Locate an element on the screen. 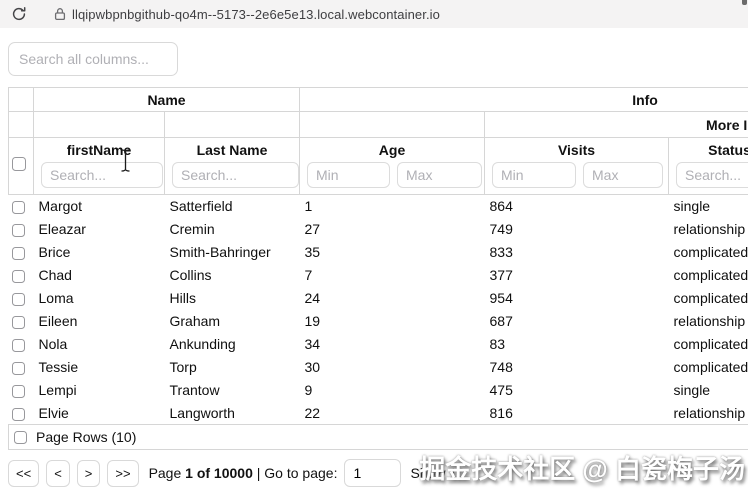 The height and width of the screenshot is (494, 748). last-page-button: >> is located at coordinates (123, 473).